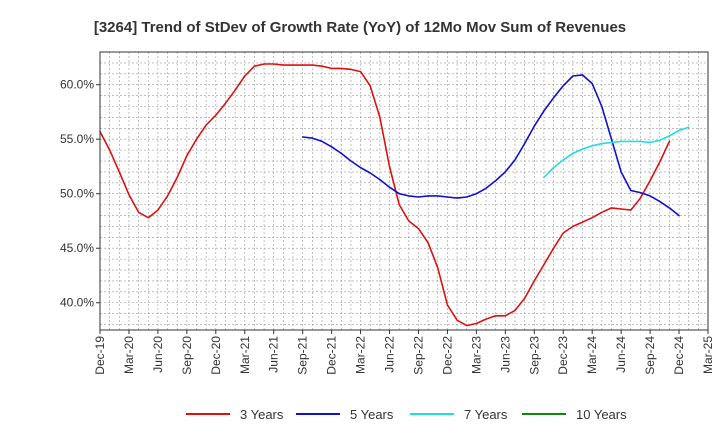  What do you see at coordinates (245, 355) in the screenshot?
I see `x-tick-label: Mar-21` at bounding box center [245, 355].